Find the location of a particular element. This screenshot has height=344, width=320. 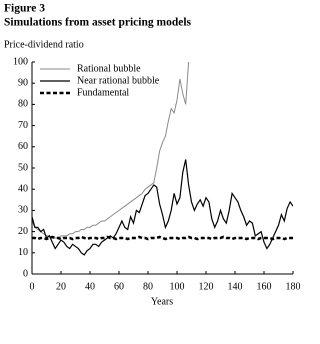

x-tick-label: 140 is located at coordinates (235, 286).